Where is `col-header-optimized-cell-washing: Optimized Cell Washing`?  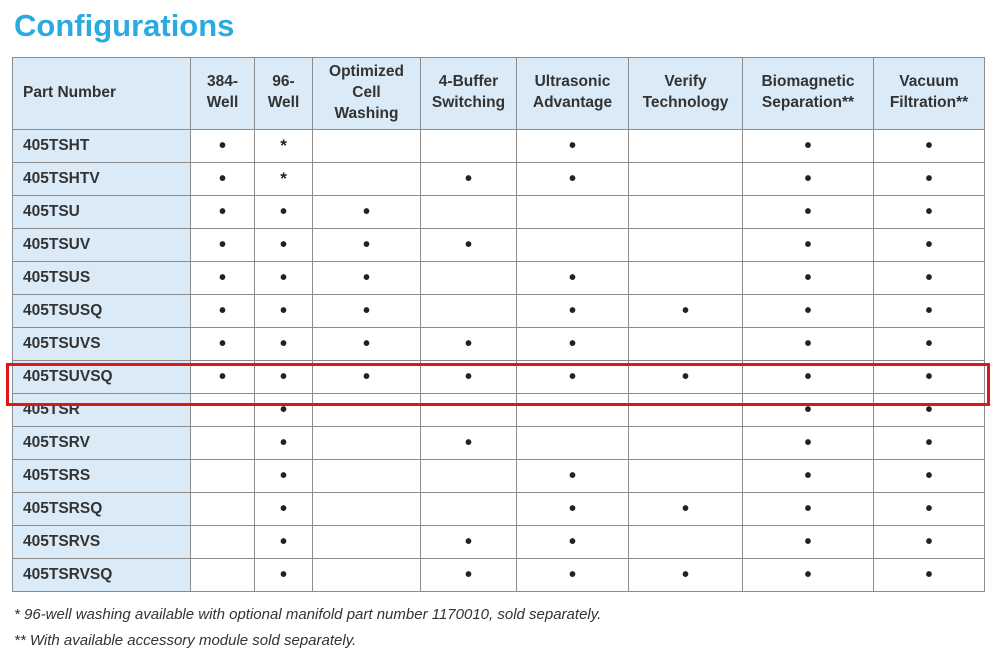 col-header-optimized-cell-washing: Optimized Cell Washing is located at coordinates (366, 93).